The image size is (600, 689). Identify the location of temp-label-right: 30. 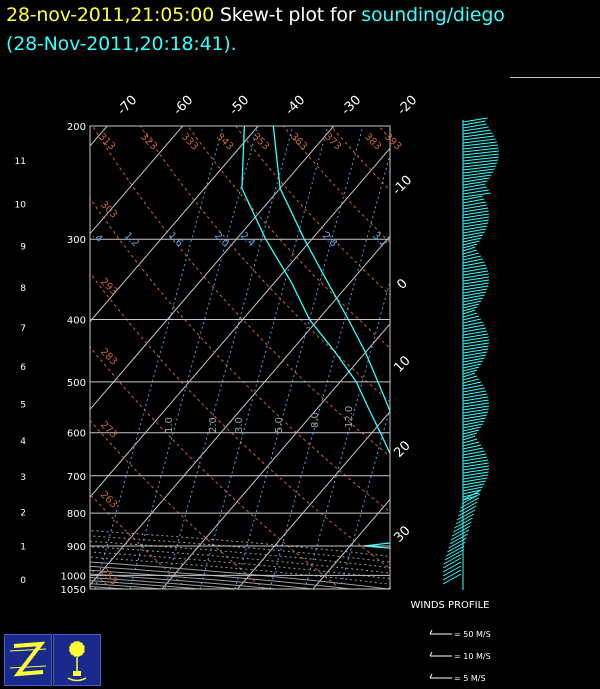
(402, 534).